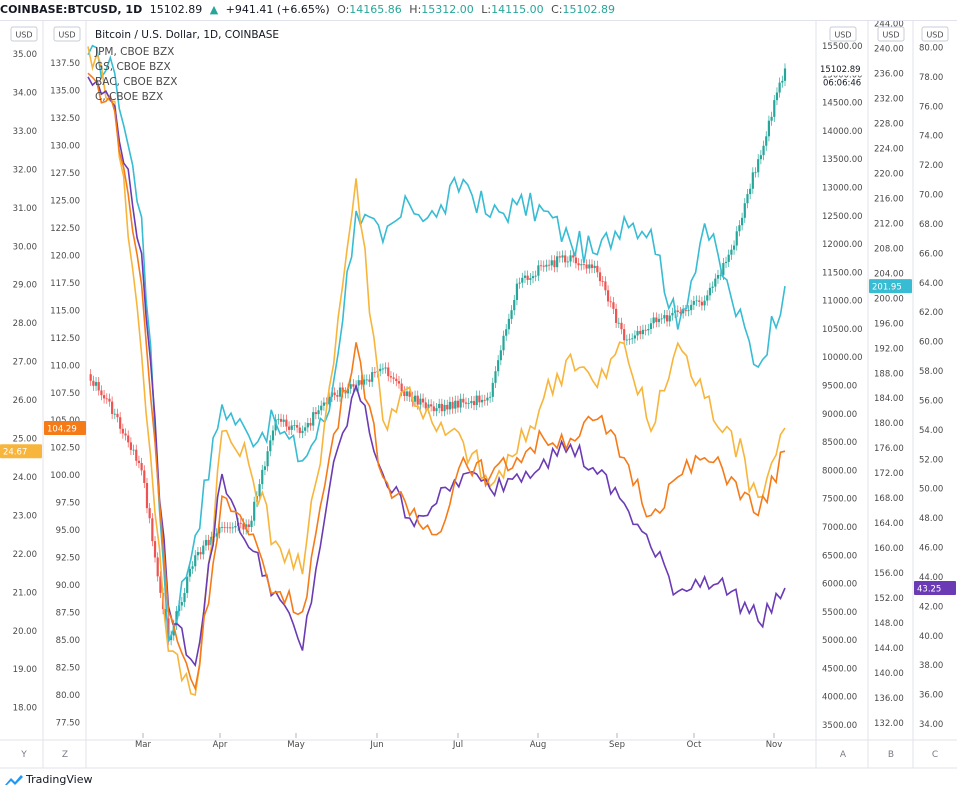 The width and height of the screenshot is (957, 792). I want to click on c-last-tag: 43.25, so click(929, 589).